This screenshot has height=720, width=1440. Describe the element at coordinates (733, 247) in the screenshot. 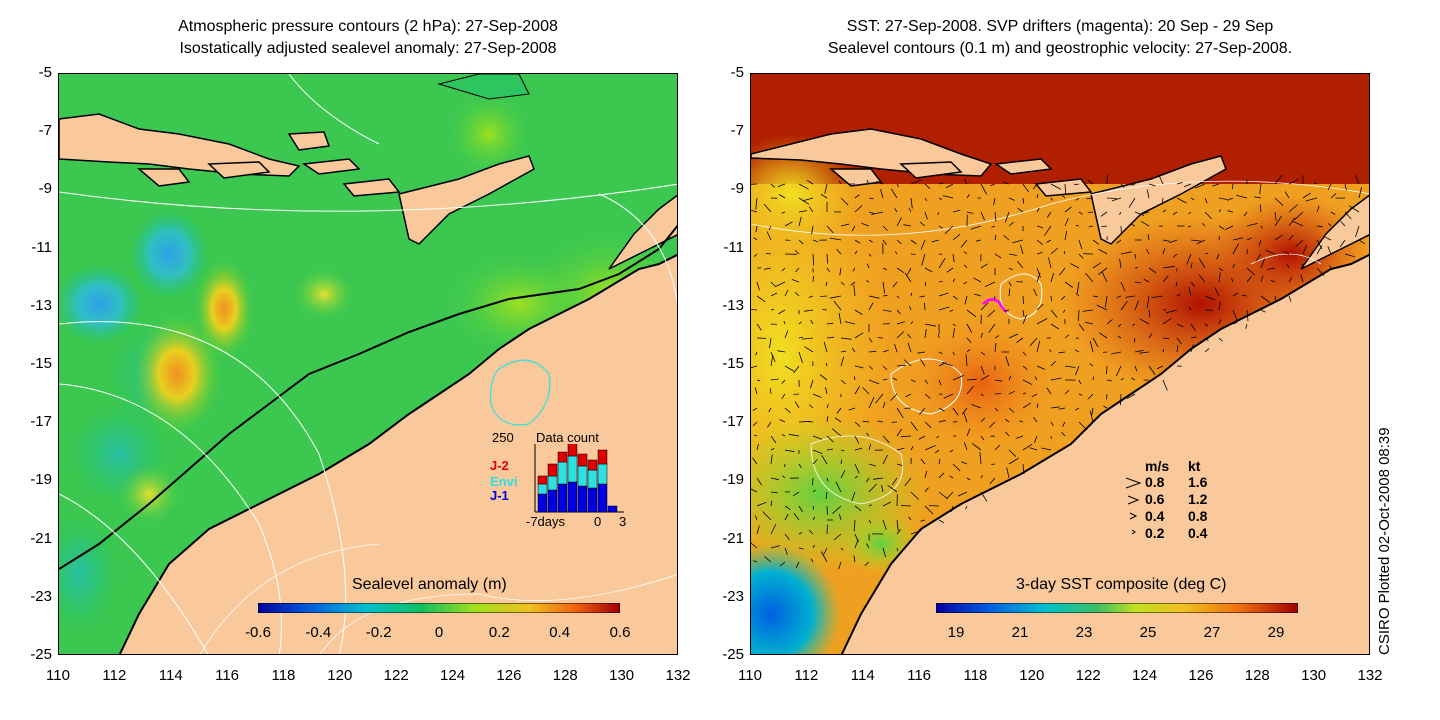

I see `y-tick-label: -11` at that location.